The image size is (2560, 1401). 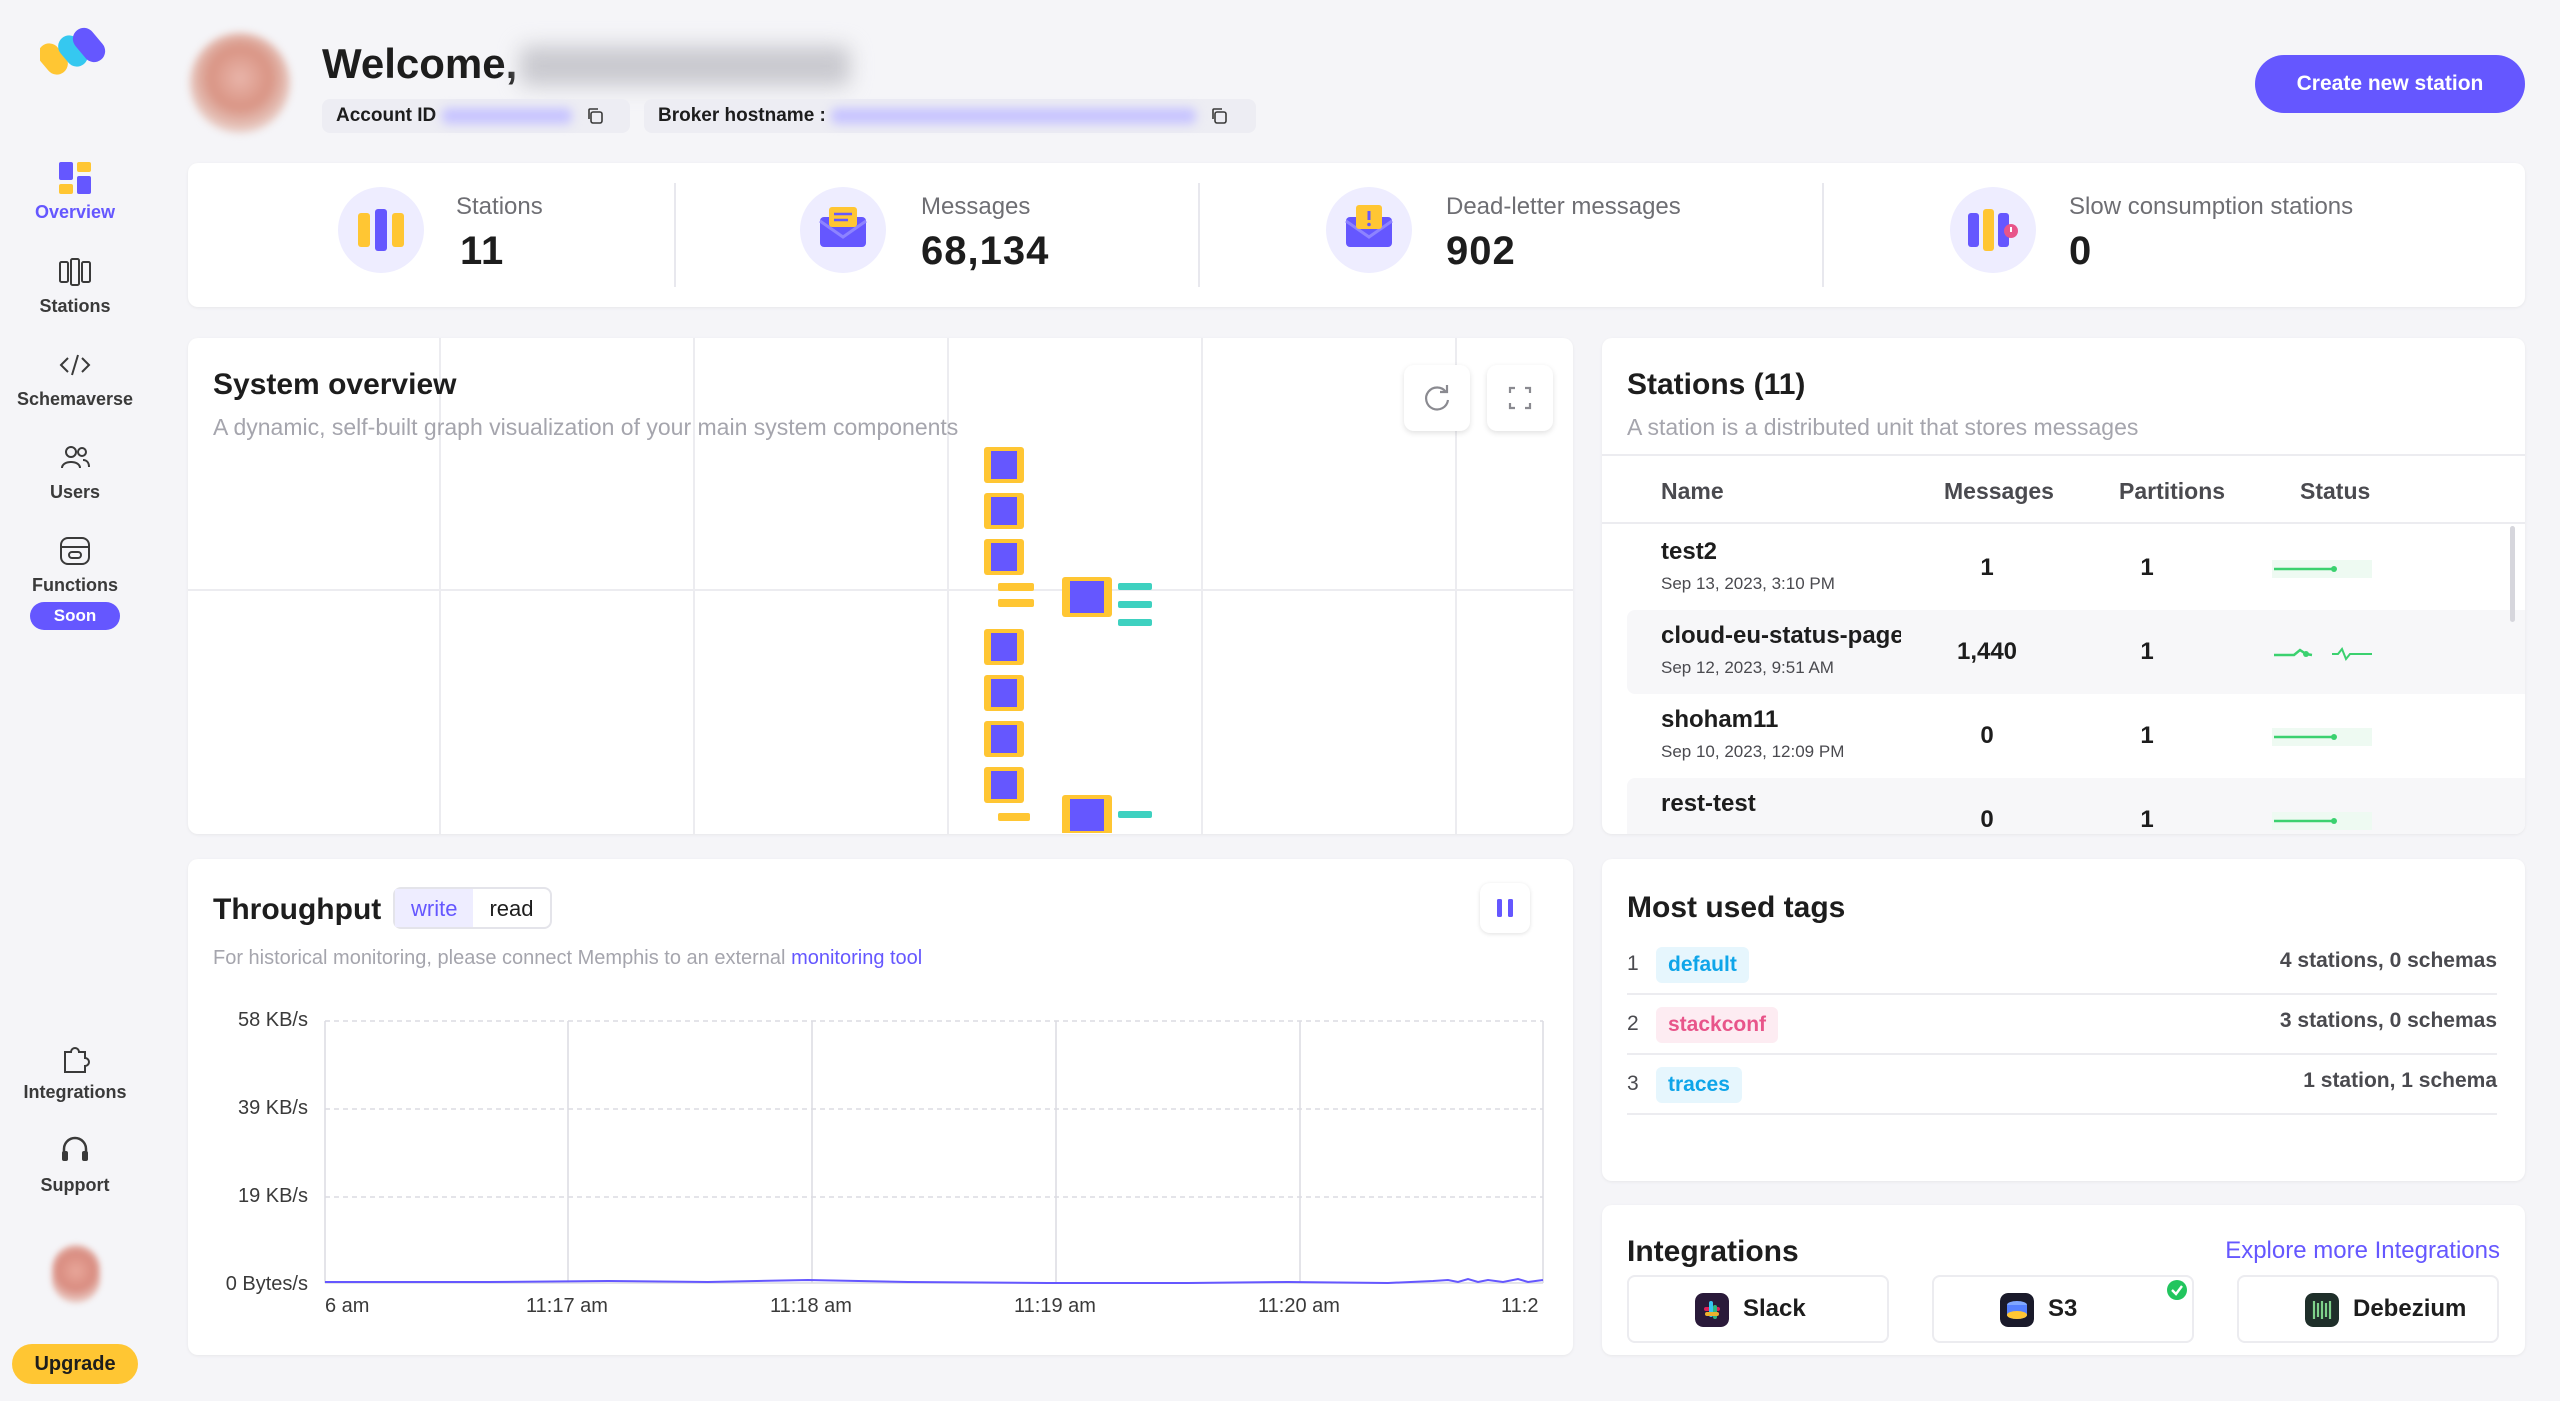 What do you see at coordinates (2076, 736) in the screenshot?
I see `table-row: shoham11 Sep 10, 2023, 12:09 PM 0 1` at bounding box center [2076, 736].